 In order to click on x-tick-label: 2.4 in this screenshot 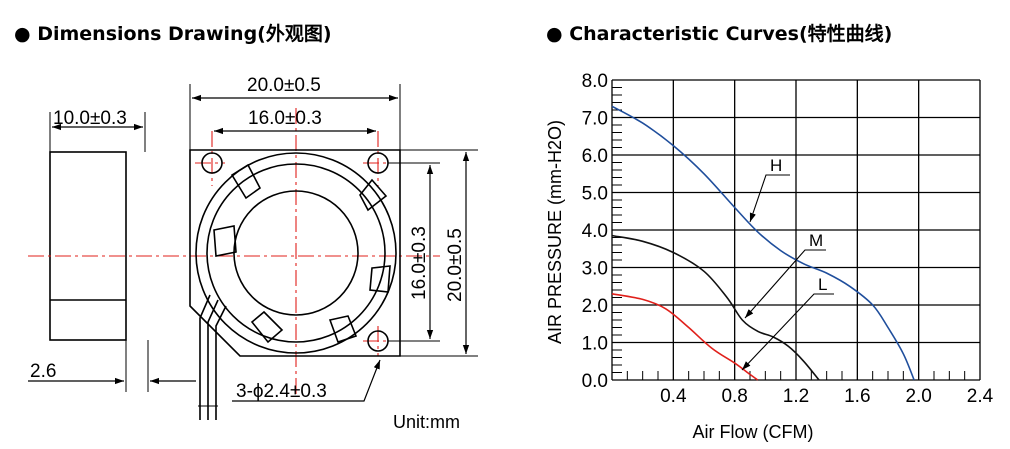, I will do `click(980, 396)`.